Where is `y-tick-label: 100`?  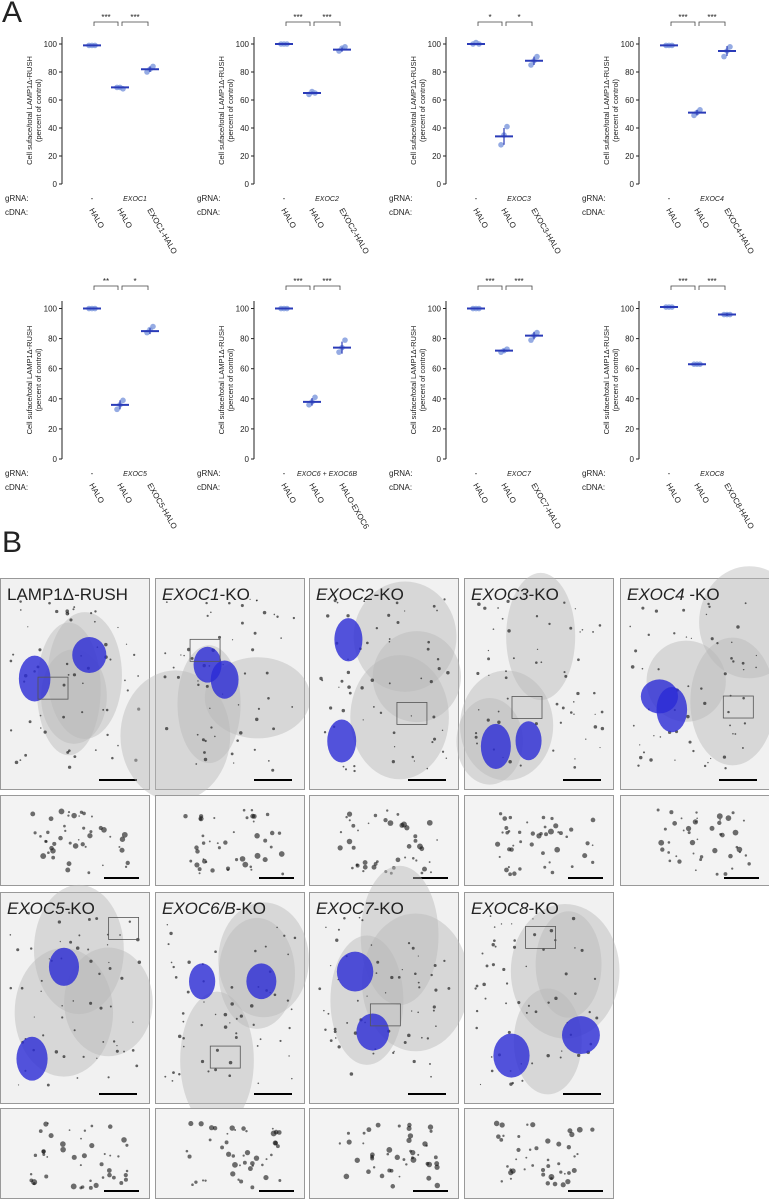 y-tick-label: 100 is located at coordinates (435, 309).